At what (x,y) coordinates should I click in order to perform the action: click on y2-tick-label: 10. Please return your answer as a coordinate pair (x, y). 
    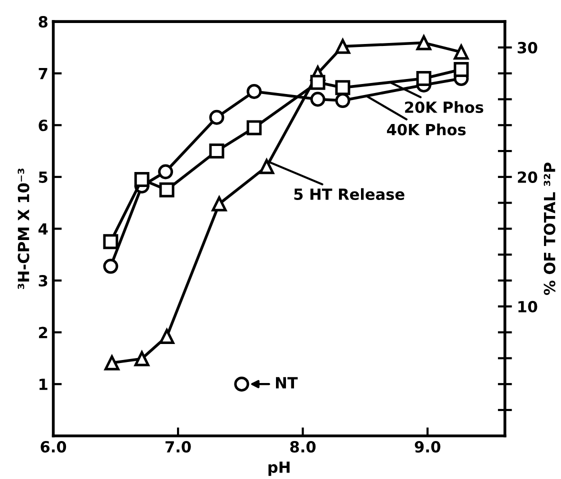
    Looking at the image, I should click on (528, 306).